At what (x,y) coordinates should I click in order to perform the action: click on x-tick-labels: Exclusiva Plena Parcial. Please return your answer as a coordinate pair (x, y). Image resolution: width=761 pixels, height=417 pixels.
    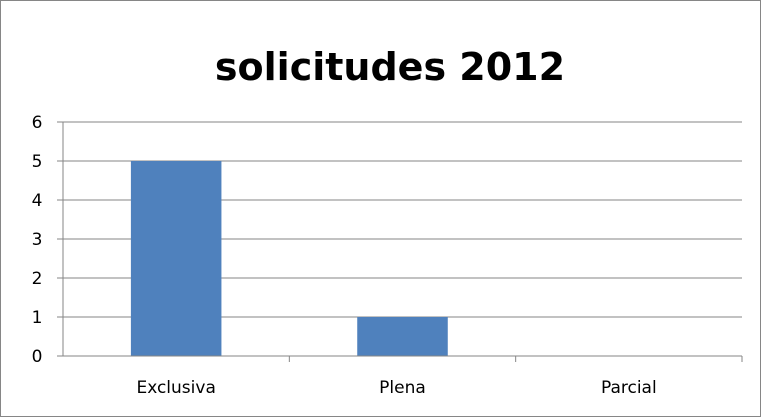
    Looking at the image, I should click on (396, 388).